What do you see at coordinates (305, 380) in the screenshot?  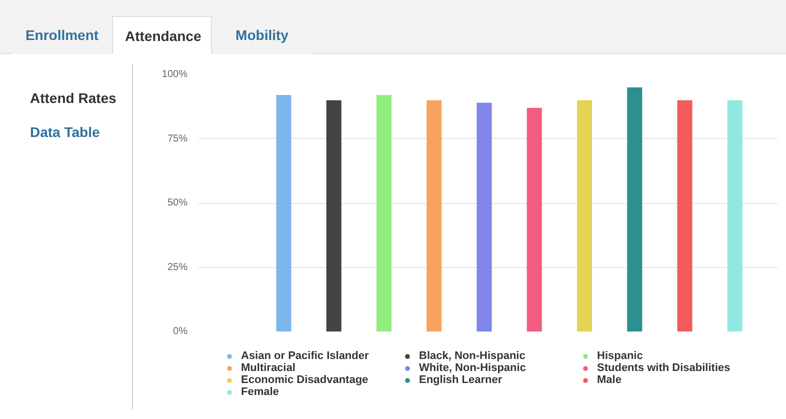 I see `legend-label: Economic Disadvantage` at bounding box center [305, 380].